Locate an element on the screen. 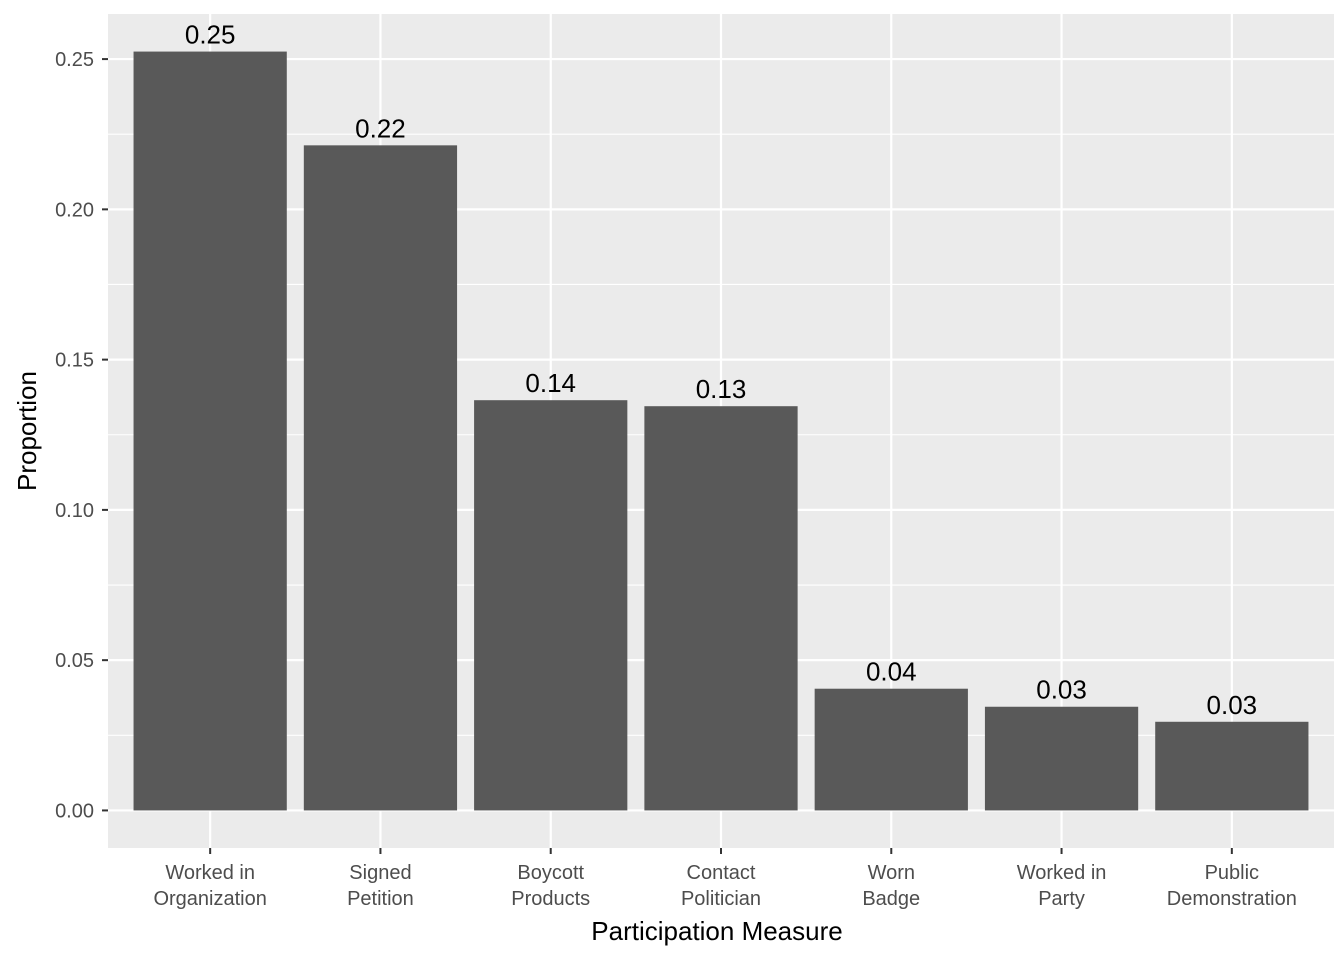 The height and width of the screenshot is (960, 1344). bar-value-label: 0.04 is located at coordinates (891, 672).